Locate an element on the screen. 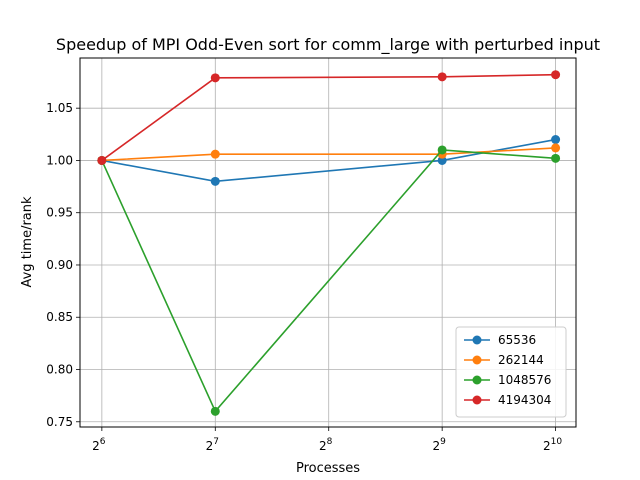  y-tick-label: 0.95 is located at coordinates (59, 213).